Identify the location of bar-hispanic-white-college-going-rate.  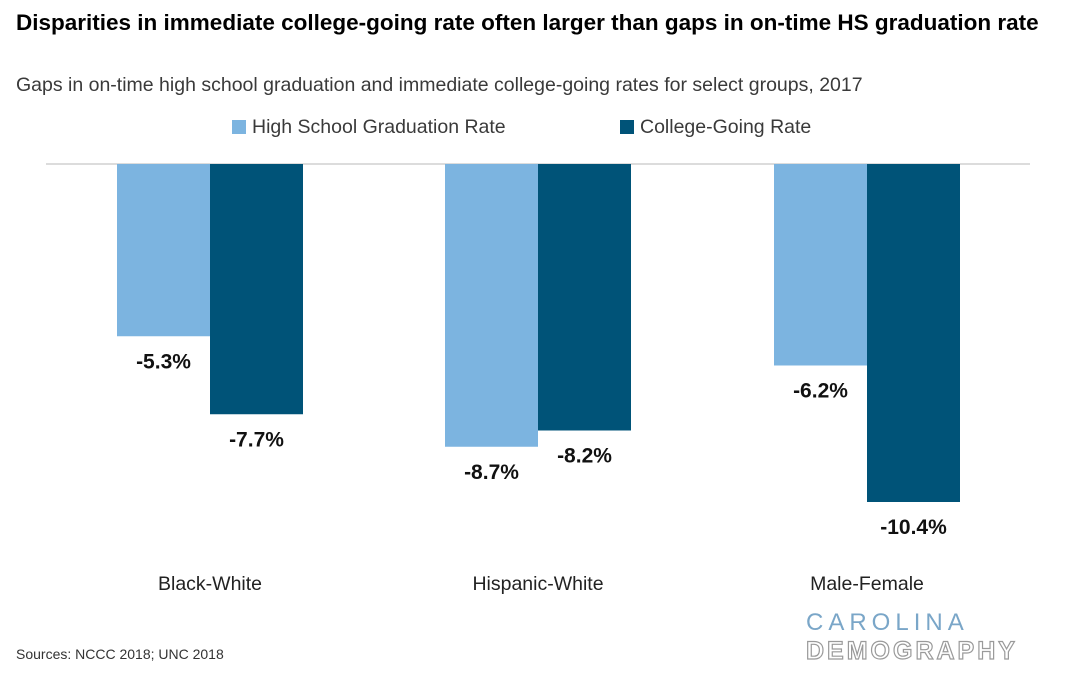
(584, 297).